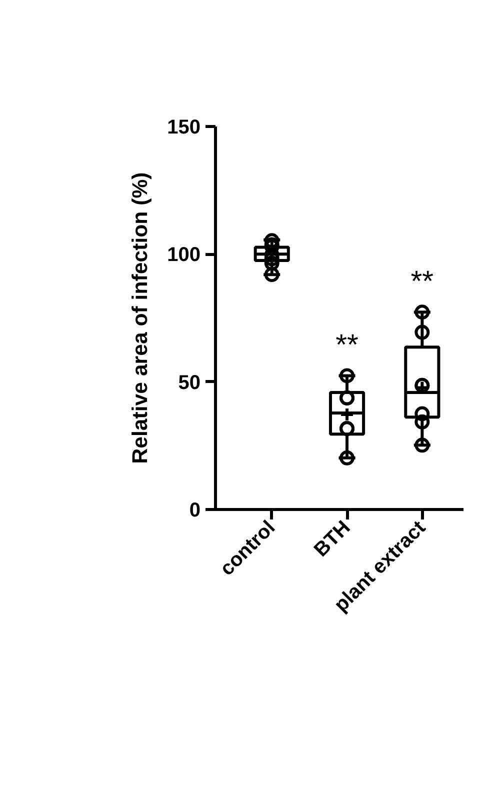 This screenshot has height=801, width=503. I want to click on y-tick-label: 150, so click(184, 127).